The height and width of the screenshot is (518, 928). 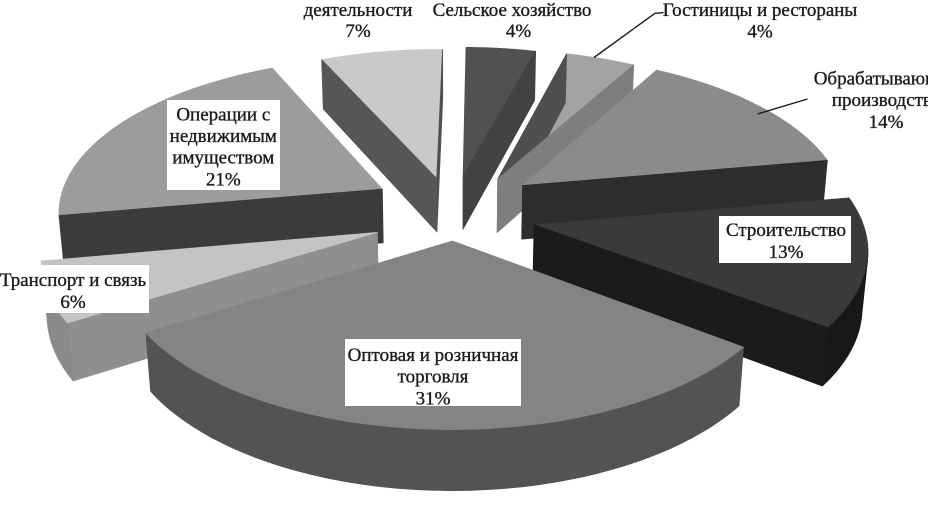 What do you see at coordinates (512, 10) in the screenshot?
I see `svg-text: Сельское хозяйство` at bounding box center [512, 10].